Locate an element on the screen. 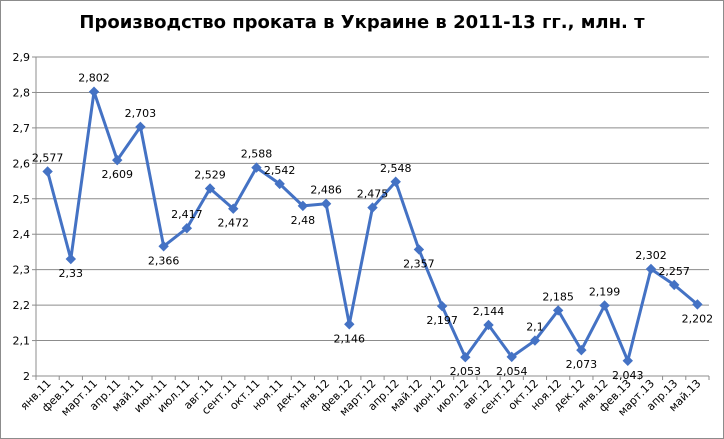 The image size is (724, 439). data-label: 2,48 is located at coordinates (303, 220).